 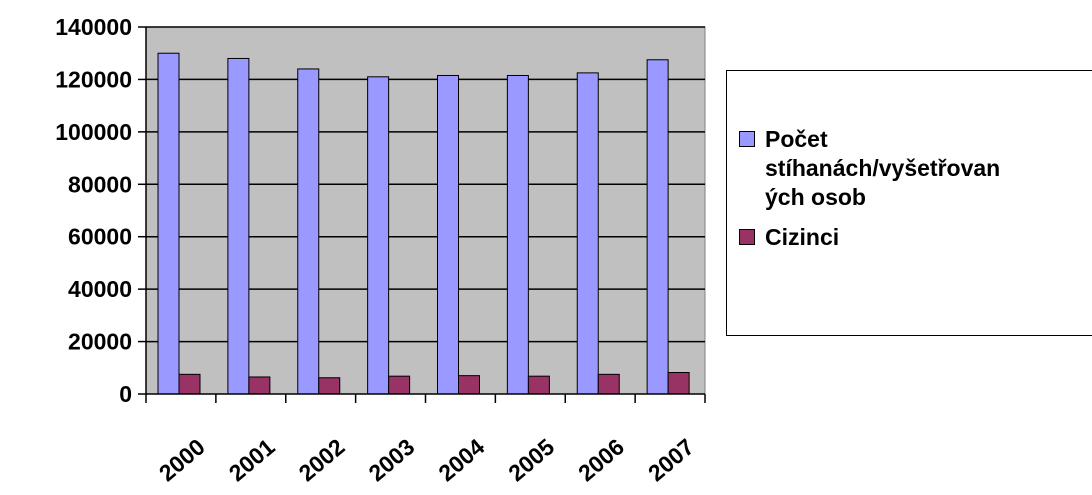 I want to click on y-tick-label: 140000, so click(x=93, y=27).